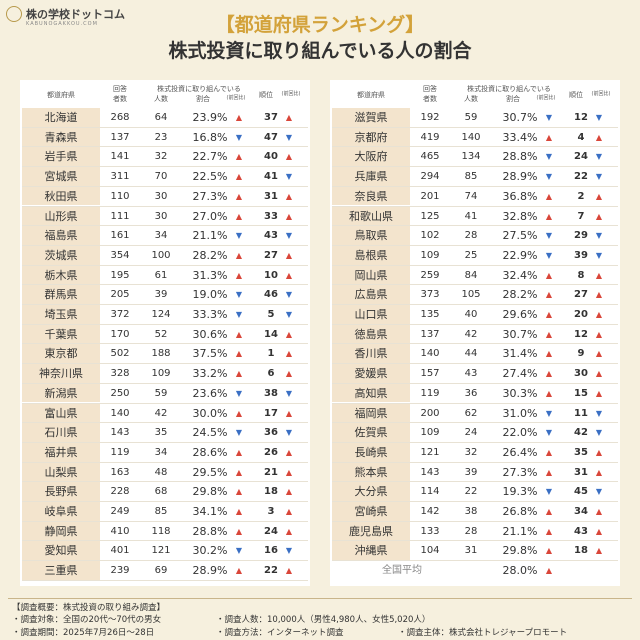 Image resolution: width=640 pixels, height=640 pixels. What do you see at coordinates (120, 551) in the screenshot?
I see `respondents: 401` at bounding box center [120, 551].